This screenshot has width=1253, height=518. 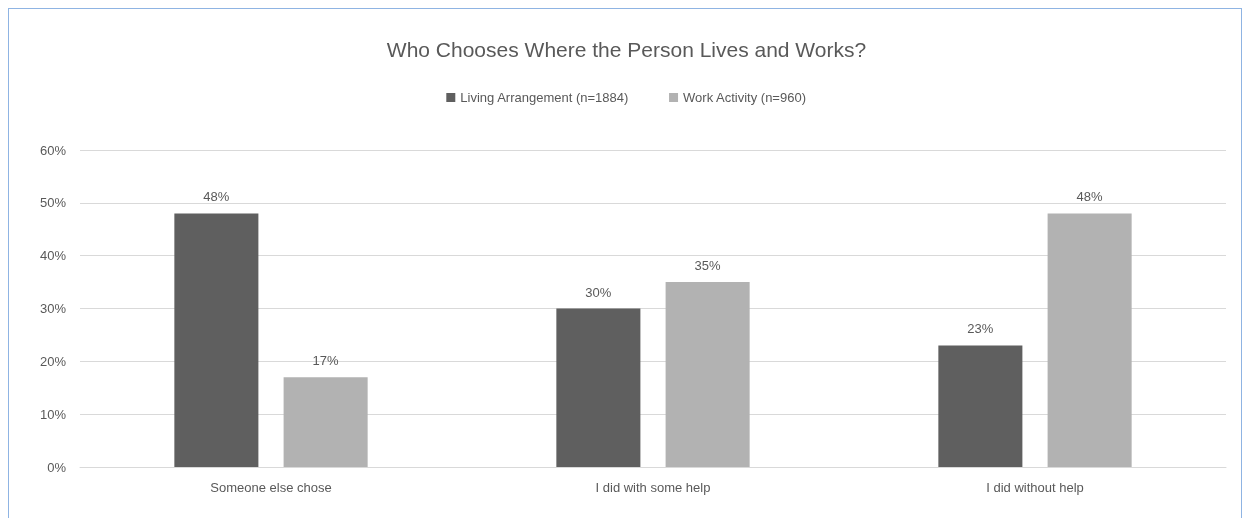 What do you see at coordinates (57, 467) in the screenshot?
I see `y-tick-label: 0%` at bounding box center [57, 467].